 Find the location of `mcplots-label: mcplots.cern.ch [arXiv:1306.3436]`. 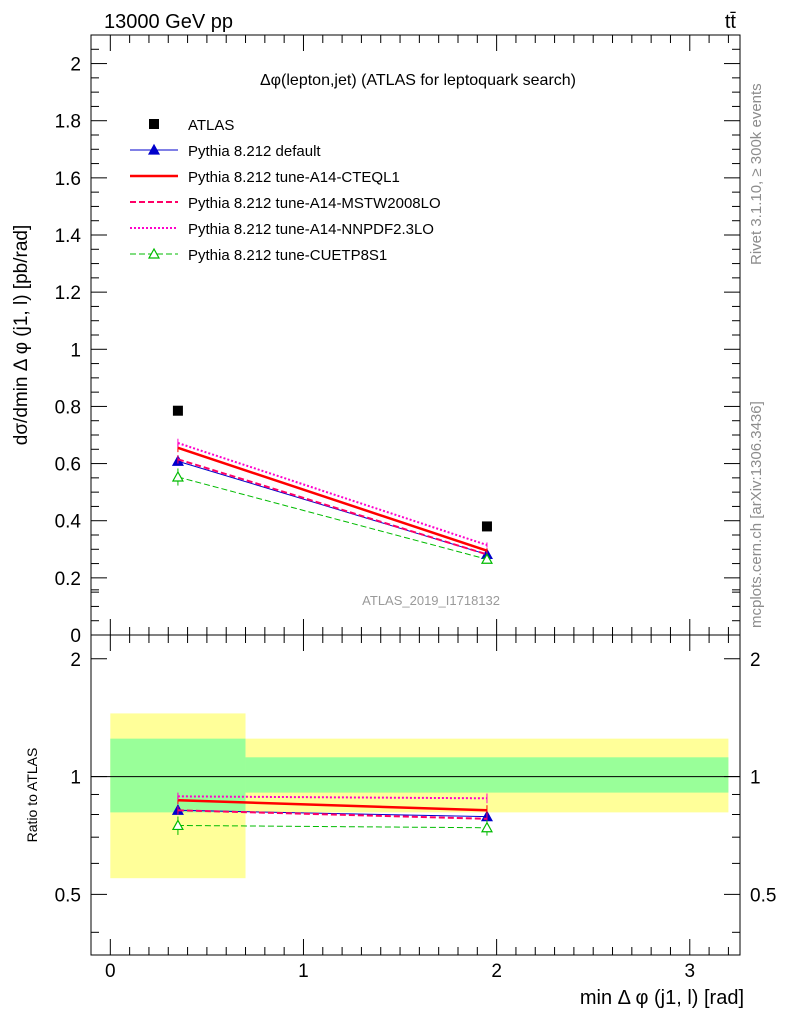

mcplots-label: mcplots.cern.ch [arXiv:1306.3436] is located at coordinates (756, 514).